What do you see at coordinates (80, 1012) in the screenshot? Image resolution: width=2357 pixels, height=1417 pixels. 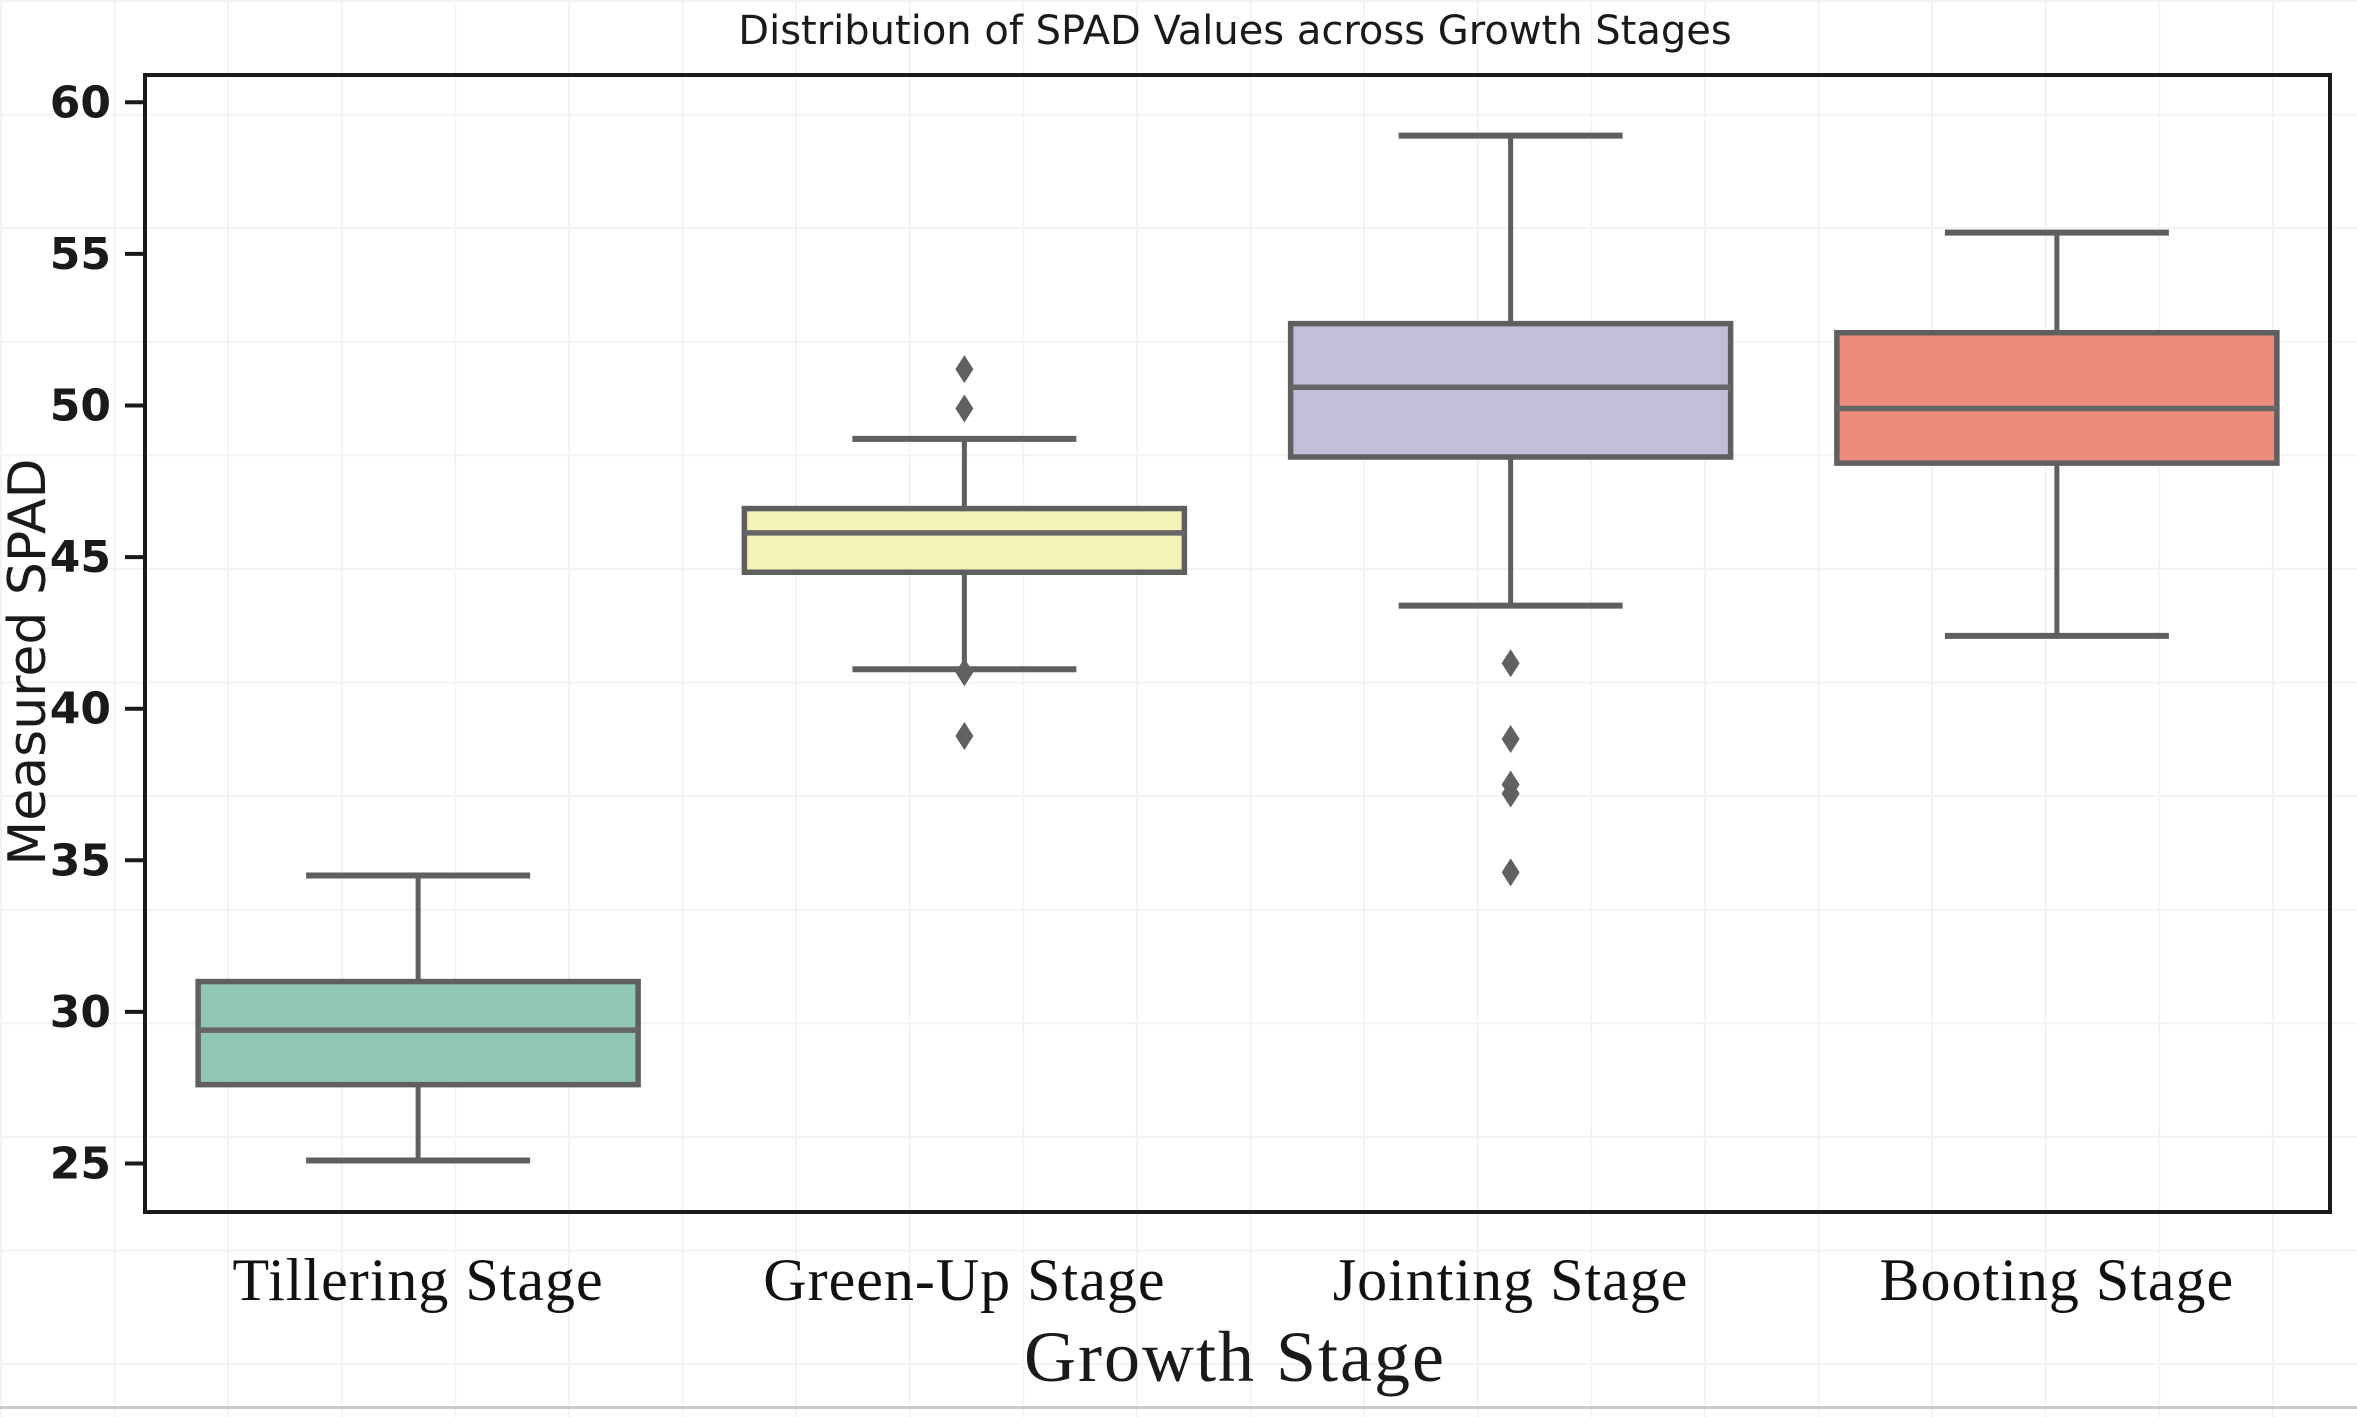 I see `y-tick-label: 30` at bounding box center [80, 1012].